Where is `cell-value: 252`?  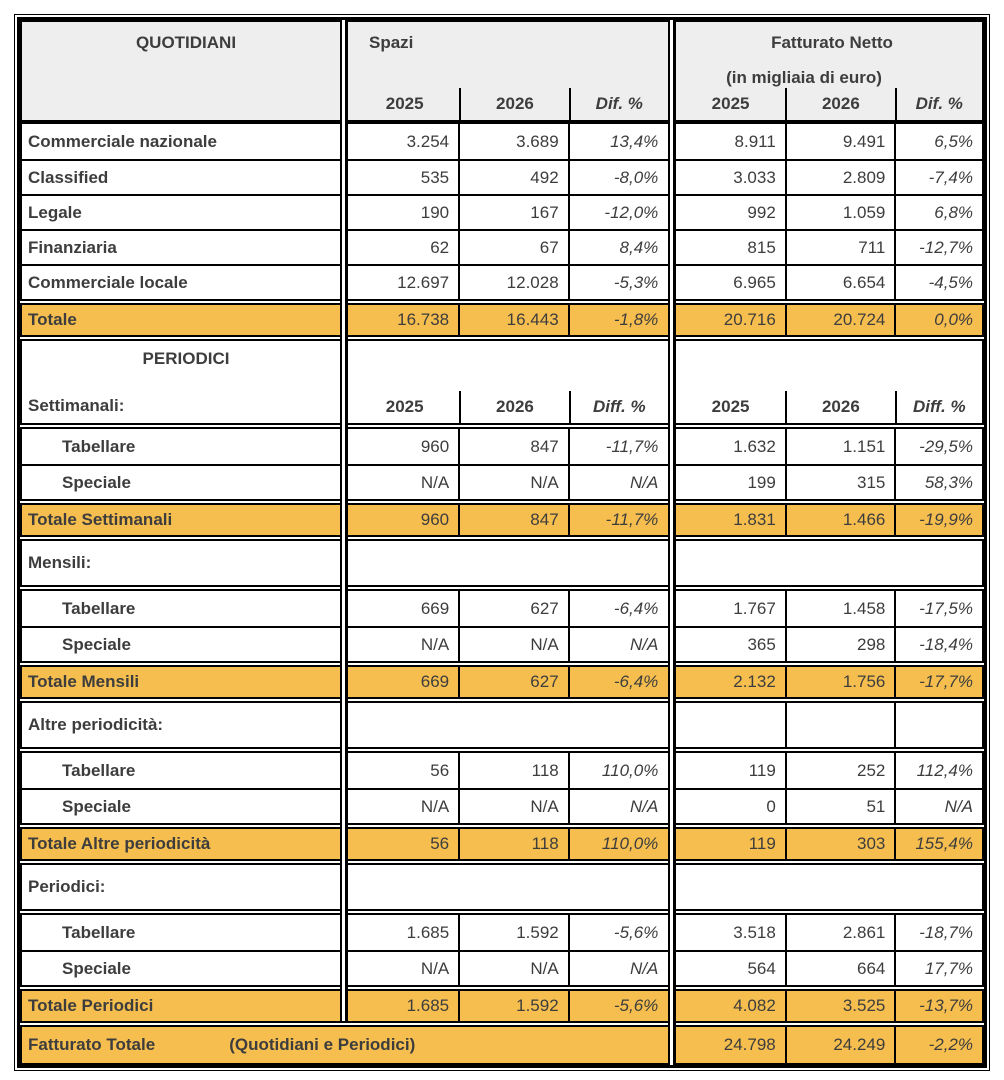
cell-value: 252 is located at coordinates (839, 770).